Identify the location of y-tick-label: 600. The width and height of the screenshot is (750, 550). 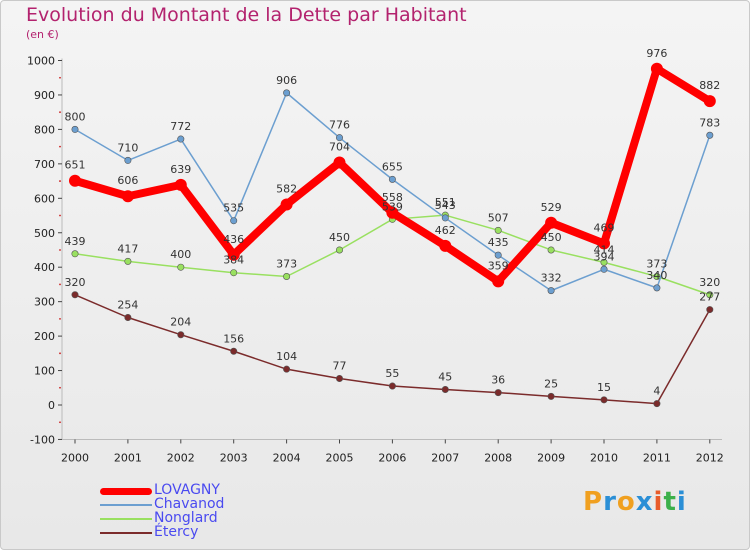
(44, 198).